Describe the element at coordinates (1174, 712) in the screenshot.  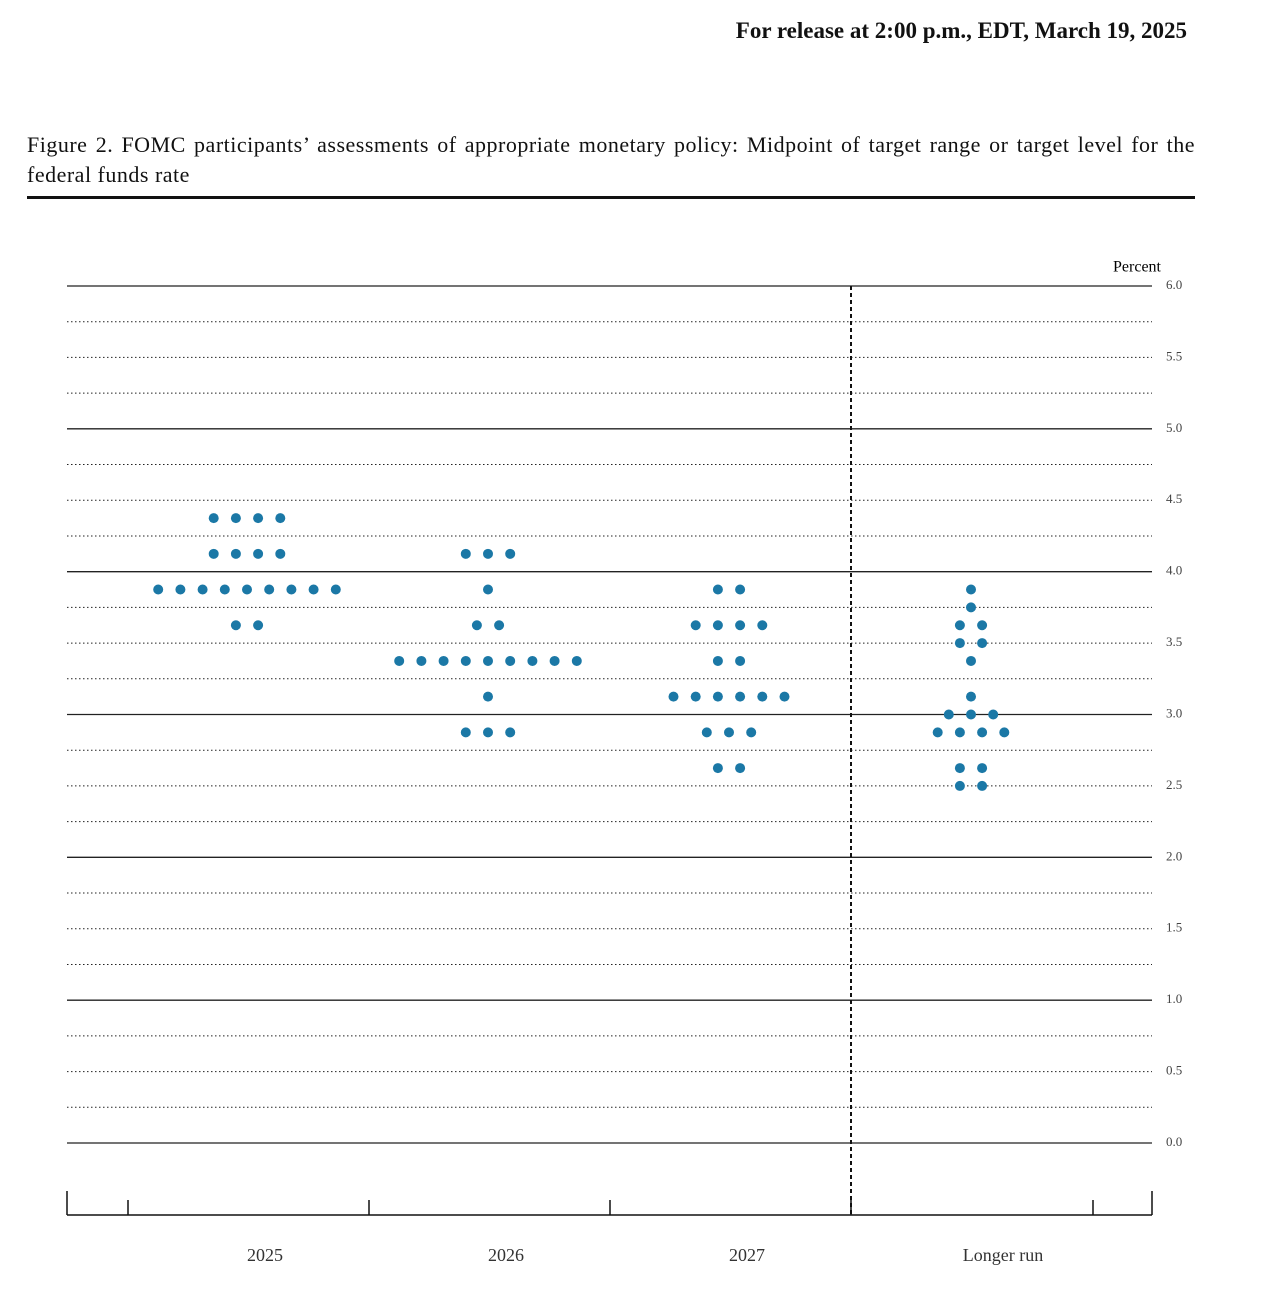
I see `y-tick-label: 3.0` at that location.